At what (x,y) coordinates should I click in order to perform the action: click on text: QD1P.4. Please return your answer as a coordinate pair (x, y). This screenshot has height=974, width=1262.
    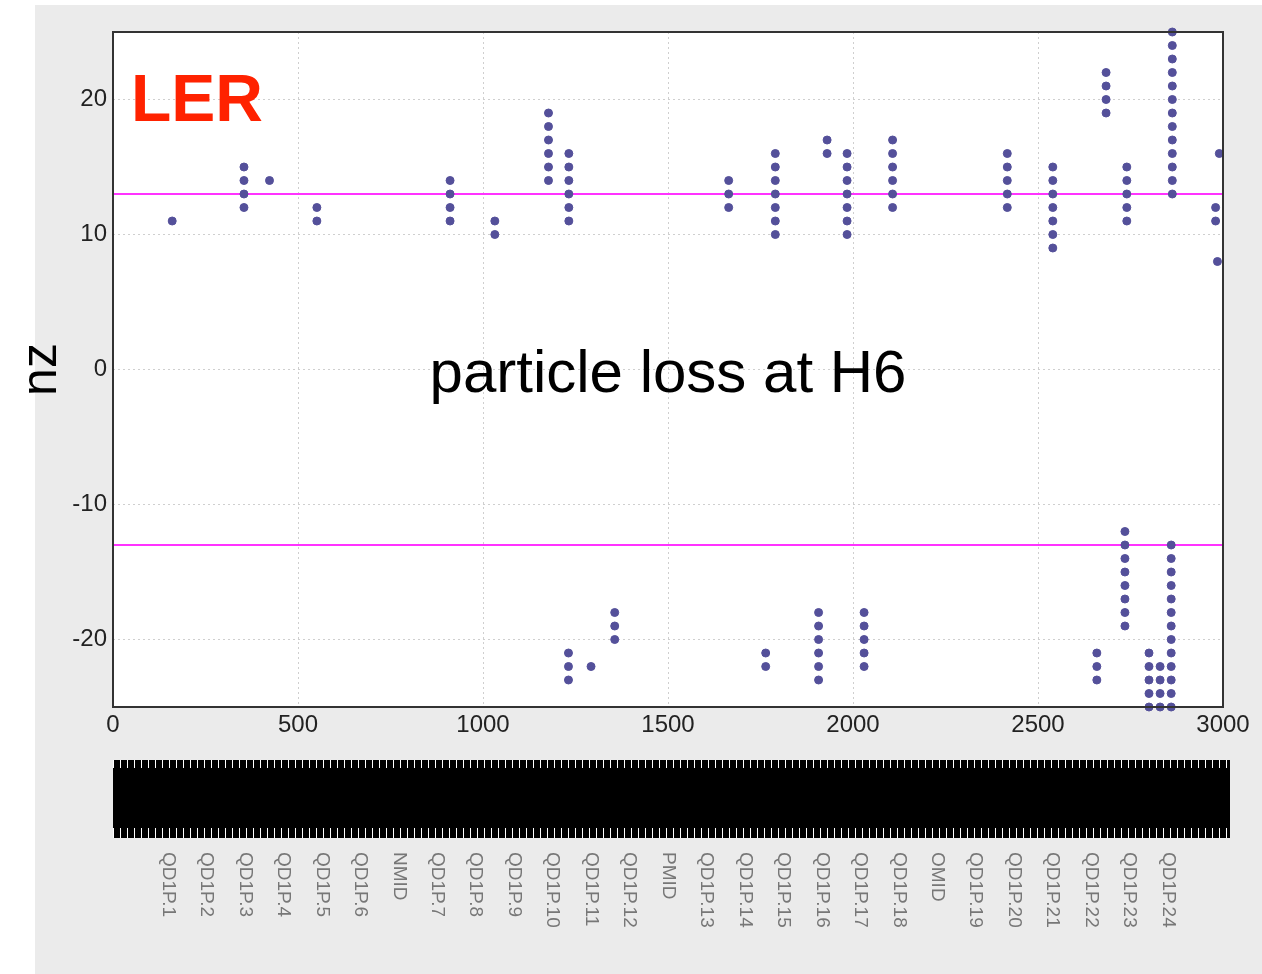
    Looking at the image, I should click on (285, 885).